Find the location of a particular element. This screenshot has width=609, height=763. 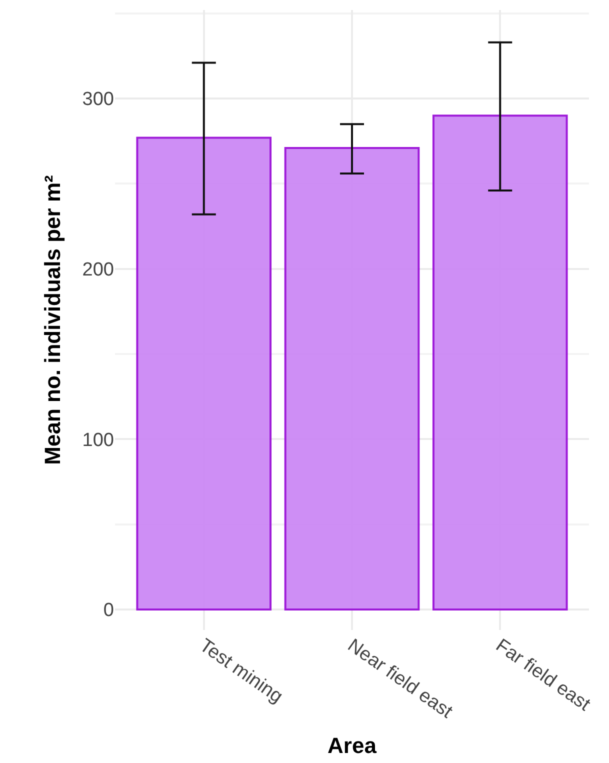

y-axis-title: Mean no. individuals per m² is located at coordinates (53, 320).